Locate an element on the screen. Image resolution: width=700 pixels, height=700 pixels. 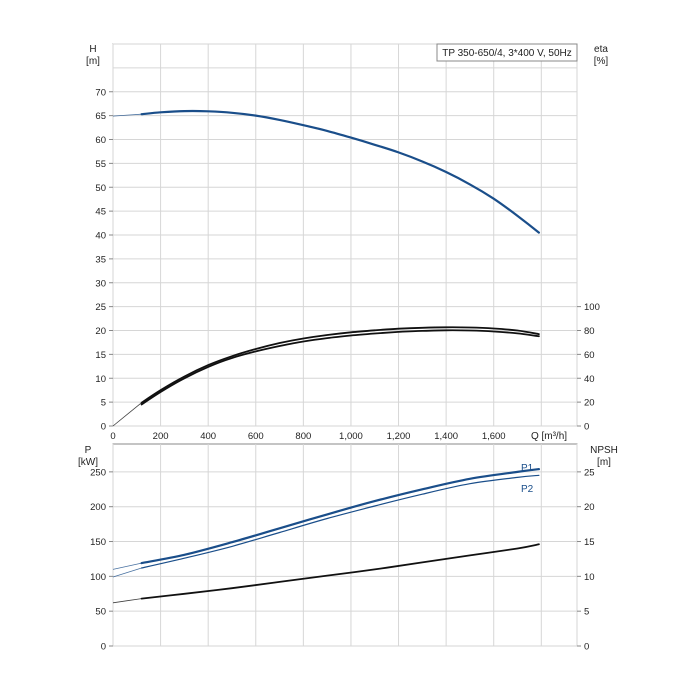
q-tick-label: 0 is located at coordinates (112, 436).